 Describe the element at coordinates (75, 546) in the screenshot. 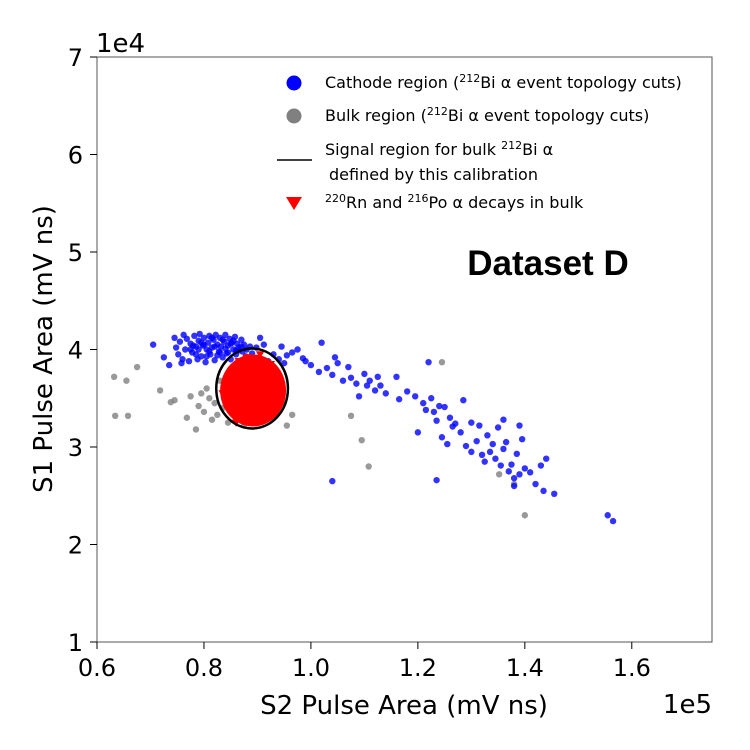

I see `y-tick-label: 2` at that location.